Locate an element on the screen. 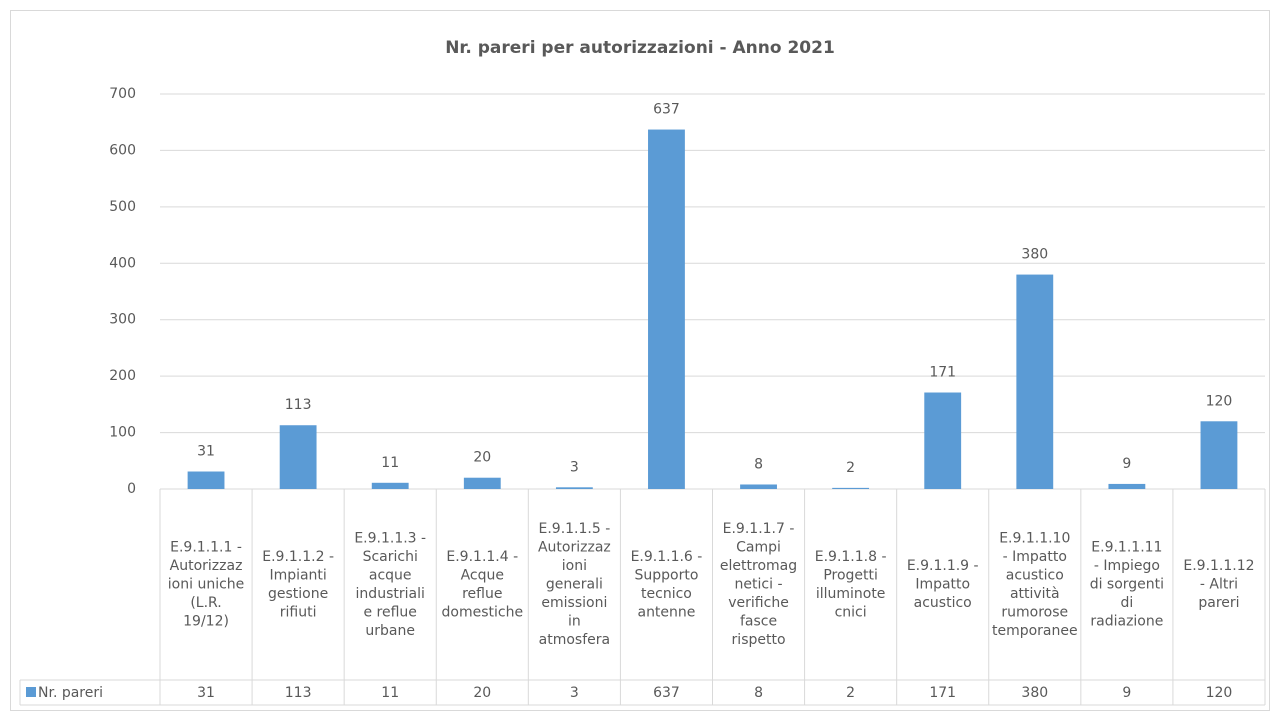 Image resolution: width=1281 pixels, height=719 pixels. data-label: 11 is located at coordinates (390, 463).